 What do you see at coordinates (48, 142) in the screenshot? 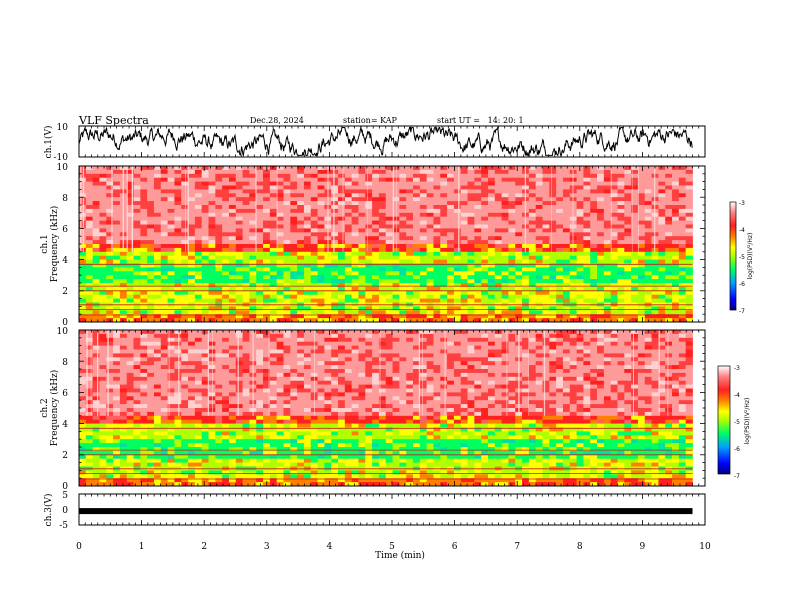
I see `ch1-ylabel: ch.1(V)` at bounding box center [48, 142].